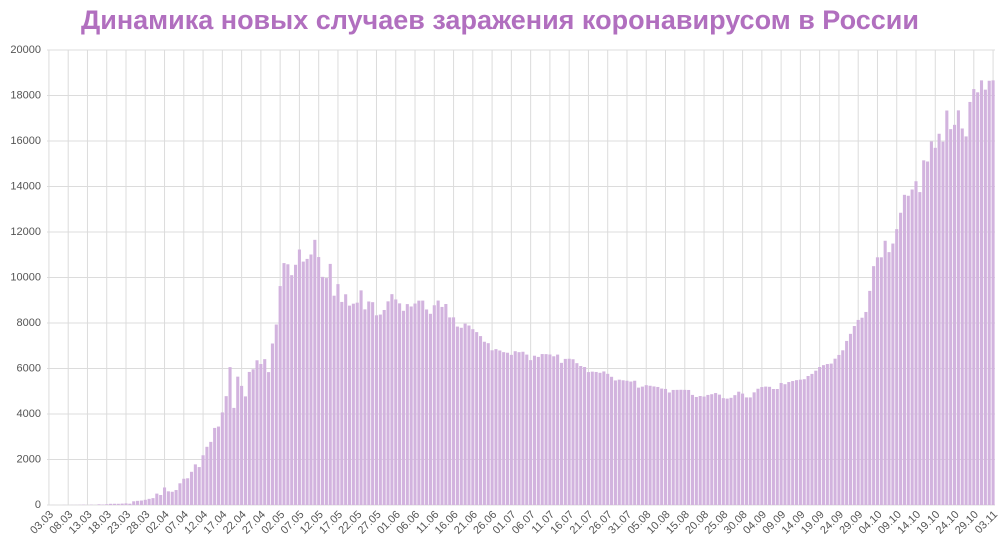  What do you see at coordinates (25, 95) in the screenshot?
I see `y-tick-label: 18000` at bounding box center [25, 95].